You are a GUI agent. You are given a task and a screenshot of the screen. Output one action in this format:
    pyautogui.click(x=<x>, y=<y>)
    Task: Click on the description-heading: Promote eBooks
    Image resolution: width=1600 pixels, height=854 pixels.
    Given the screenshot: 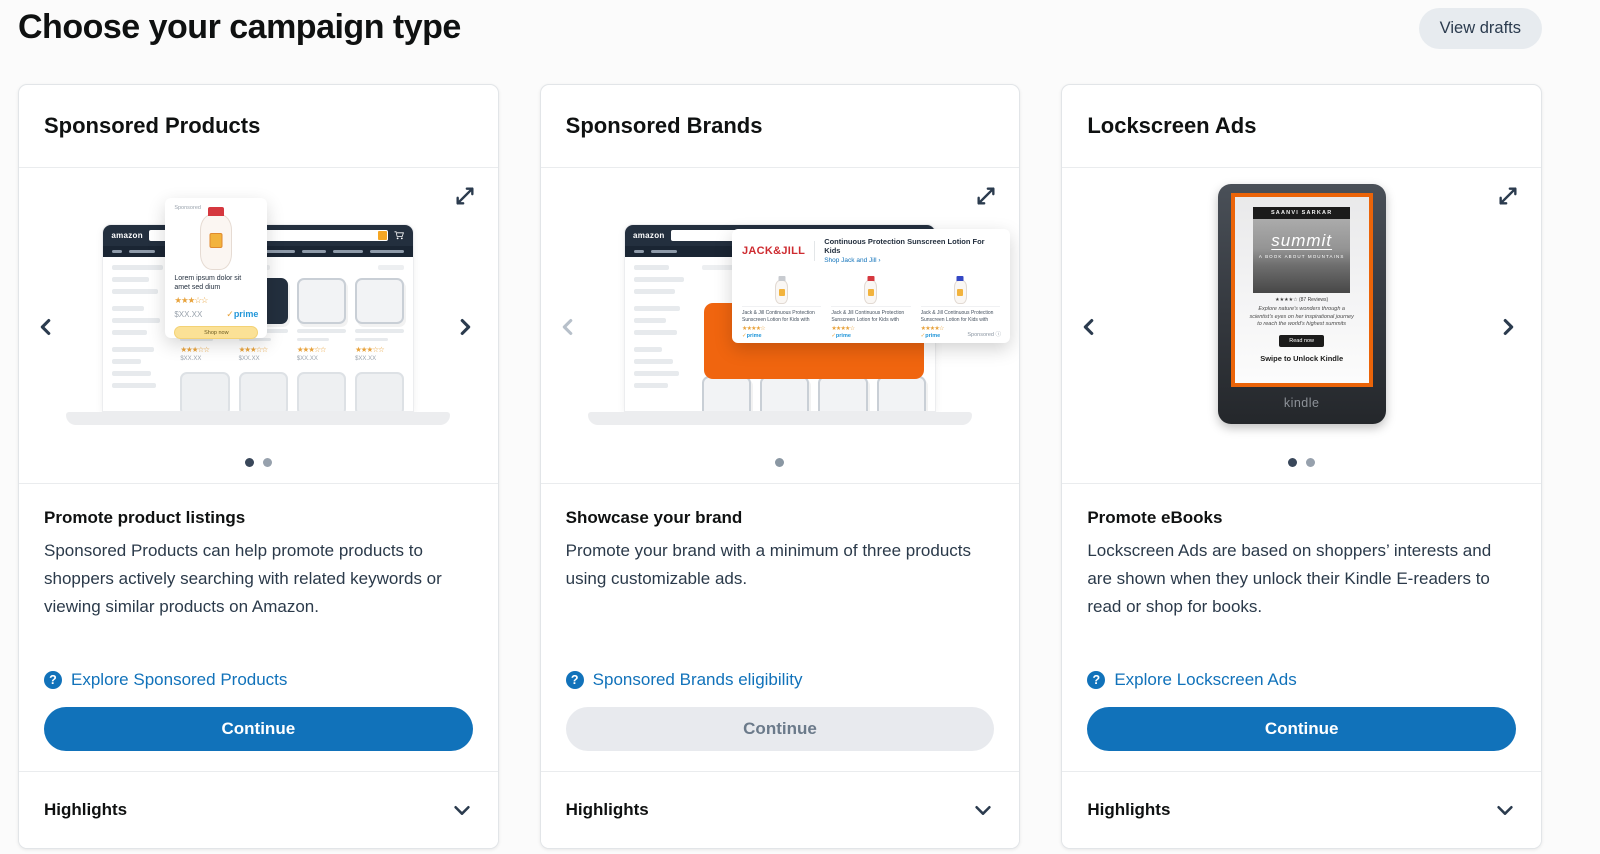 What is the action you would take?
    pyautogui.click(x=1155, y=517)
    